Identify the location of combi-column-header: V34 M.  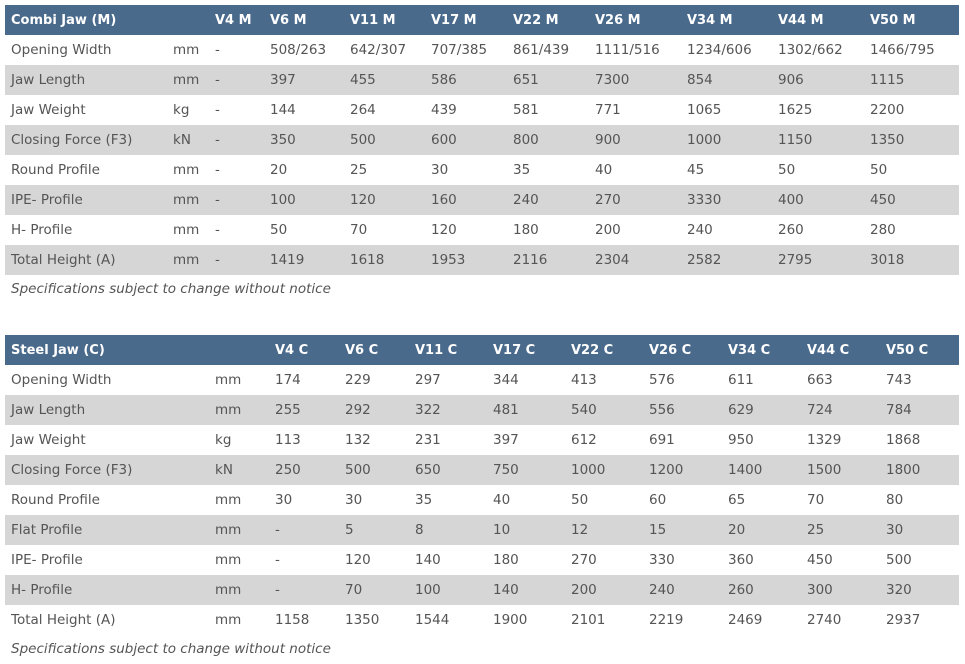
(710, 20).